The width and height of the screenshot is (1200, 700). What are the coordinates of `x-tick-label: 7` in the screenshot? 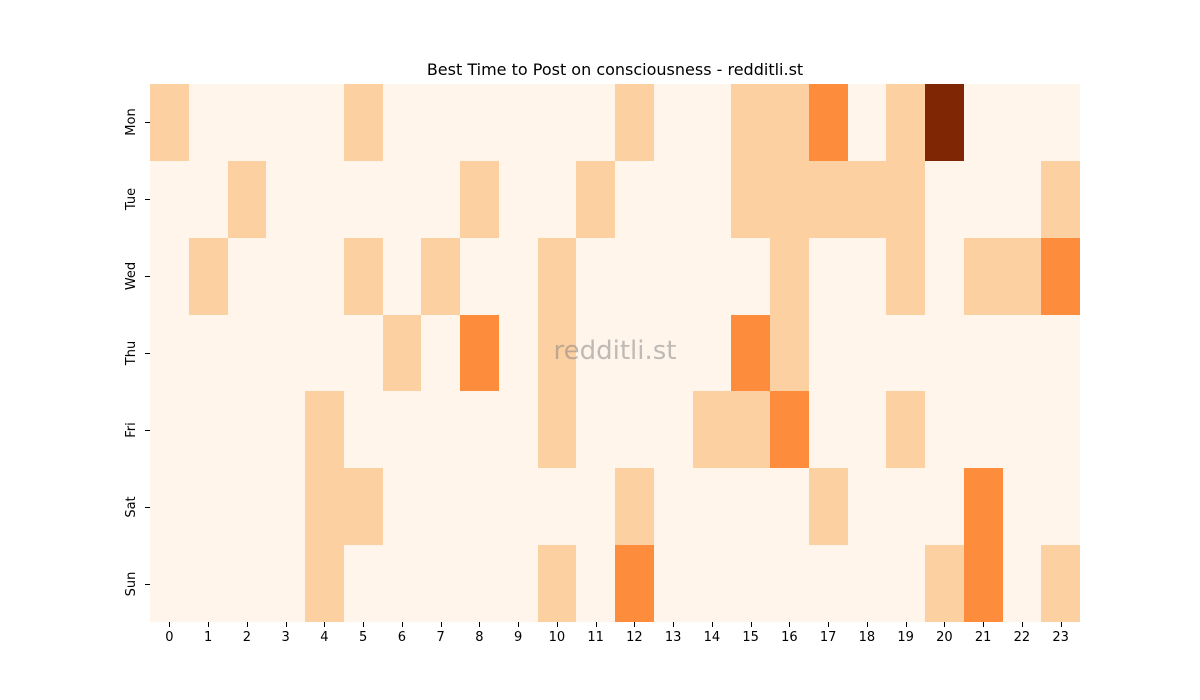 It's located at (440, 637).